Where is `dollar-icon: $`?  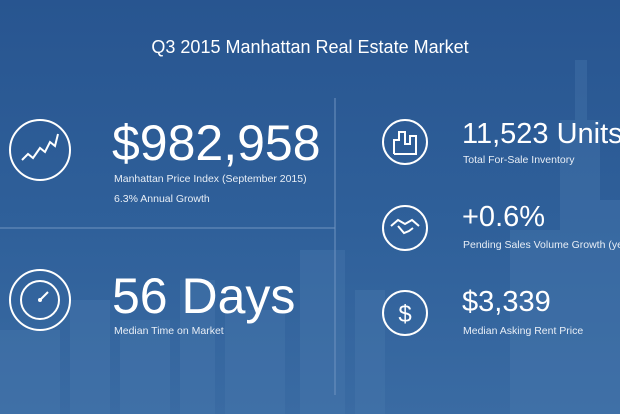 dollar-icon: $ is located at coordinates (405, 313).